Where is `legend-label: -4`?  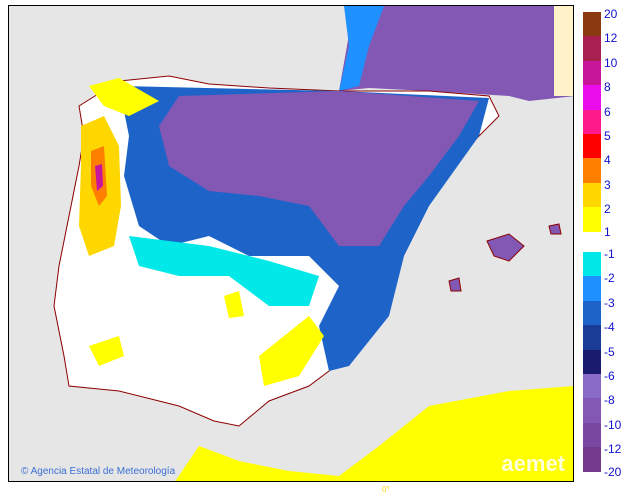 legend-label: -4 is located at coordinates (609, 327).